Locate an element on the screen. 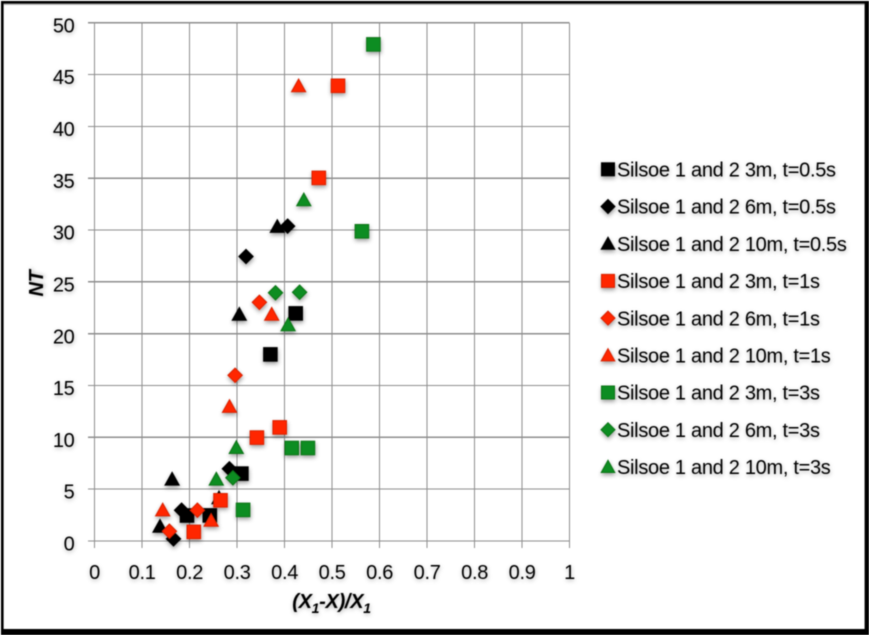  svg-text: 0.5 is located at coordinates (332, 573).